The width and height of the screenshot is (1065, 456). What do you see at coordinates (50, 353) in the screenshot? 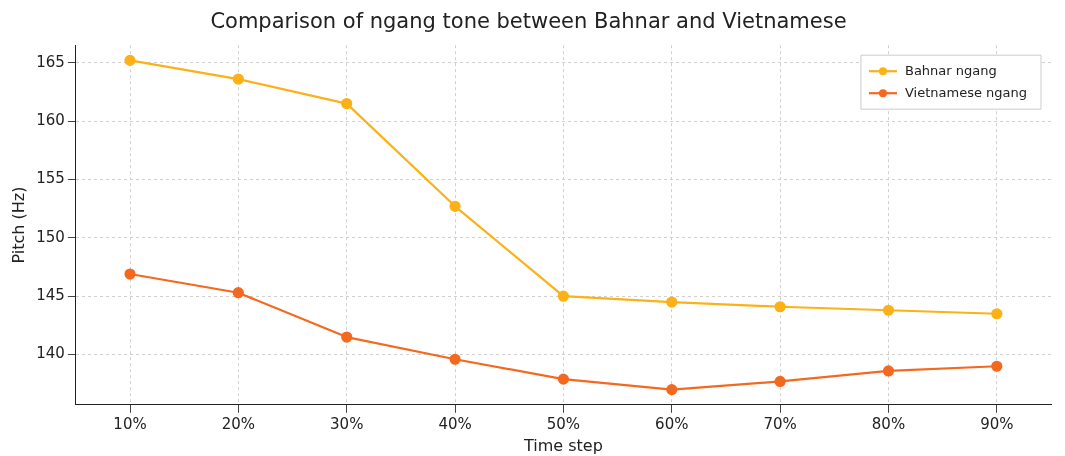
I see `y-tick-label: 140` at bounding box center [50, 353].